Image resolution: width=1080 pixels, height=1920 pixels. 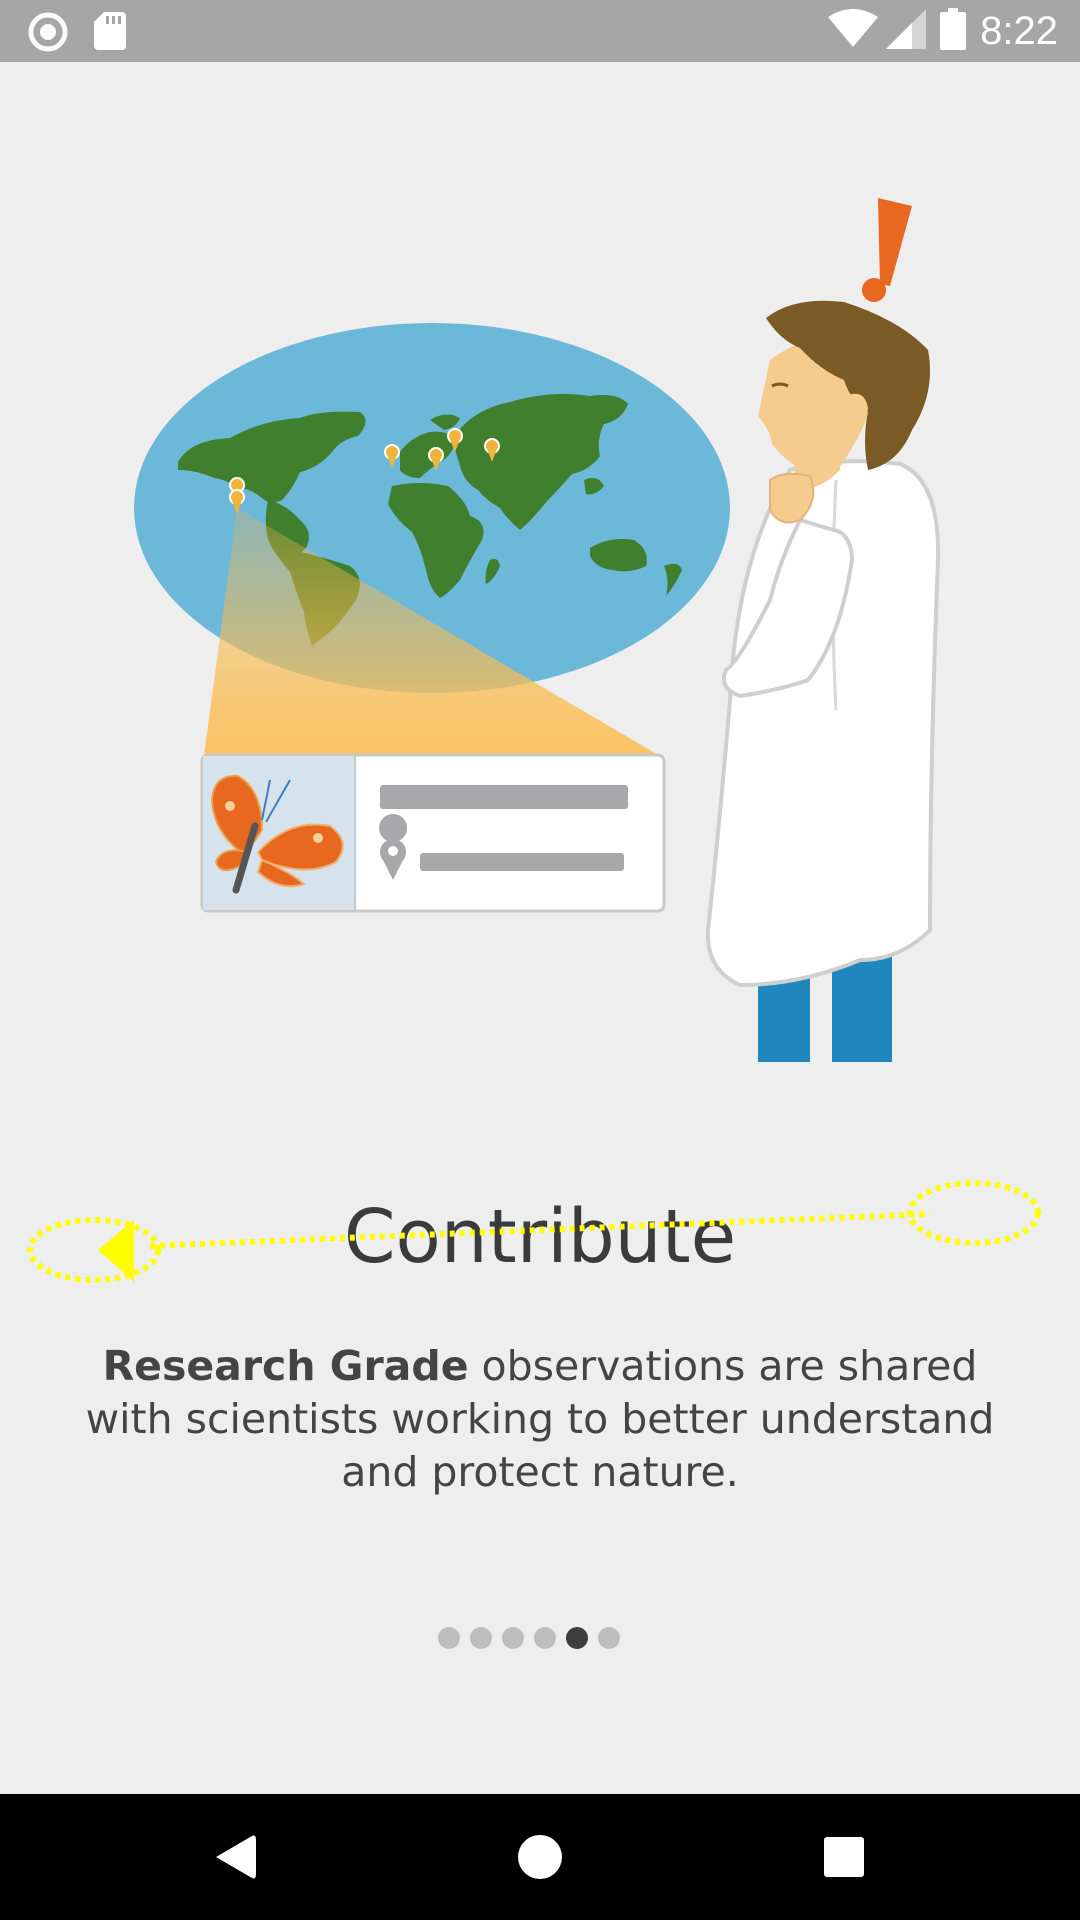 What do you see at coordinates (285, 1366) in the screenshot?
I see `description-bold-term: Research Grade` at bounding box center [285, 1366].